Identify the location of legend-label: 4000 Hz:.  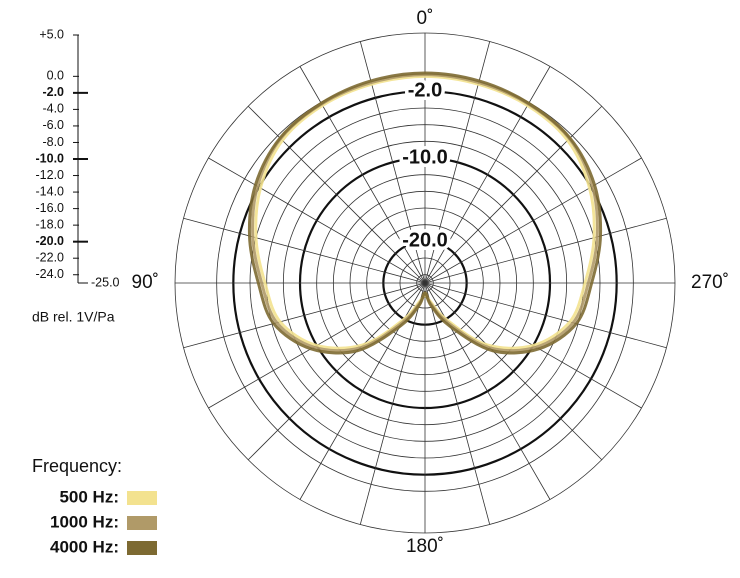
(84, 546).